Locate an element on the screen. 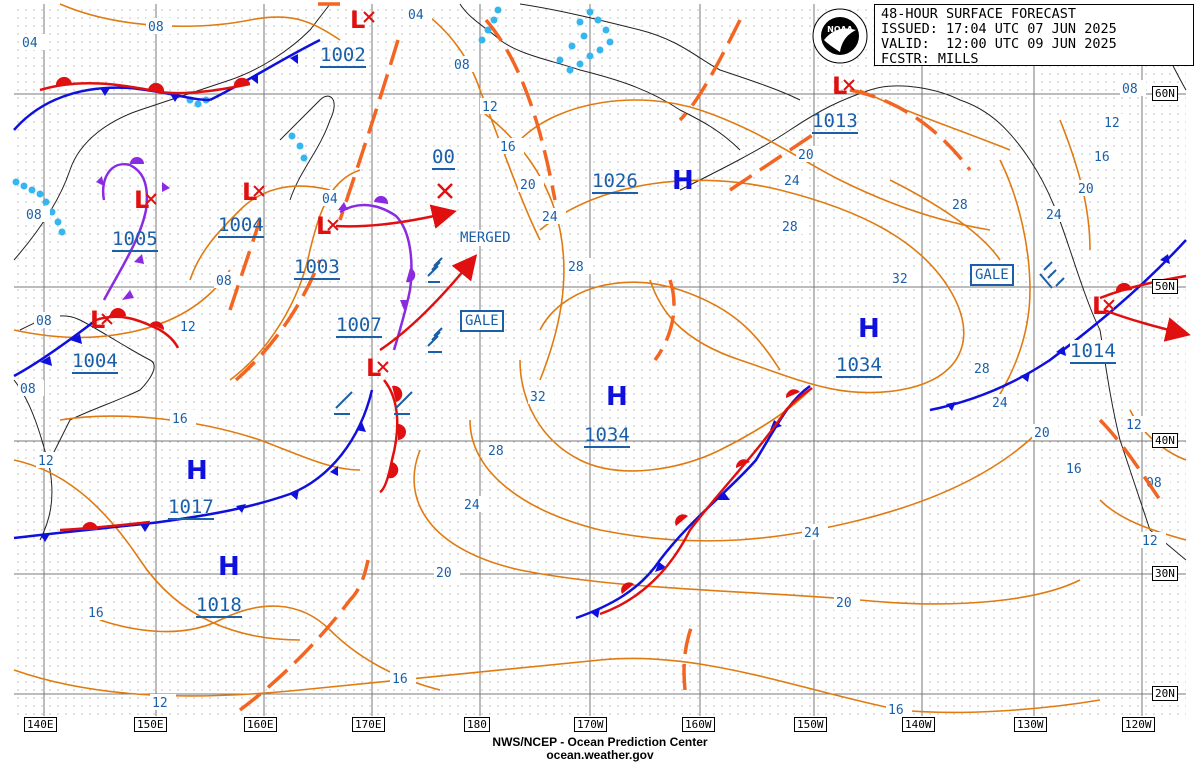 The width and height of the screenshot is (1200, 764). storm-tracks is located at coordinates (763, 278).